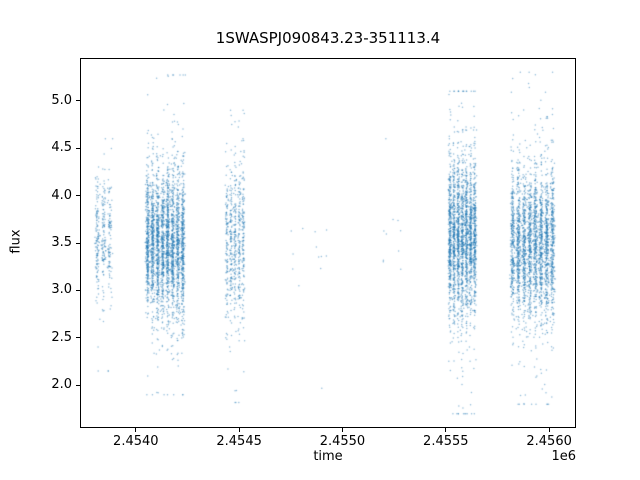 The height and width of the screenshot is (480, 640). I want to click on x-axis-label: time, so click(328, 456).